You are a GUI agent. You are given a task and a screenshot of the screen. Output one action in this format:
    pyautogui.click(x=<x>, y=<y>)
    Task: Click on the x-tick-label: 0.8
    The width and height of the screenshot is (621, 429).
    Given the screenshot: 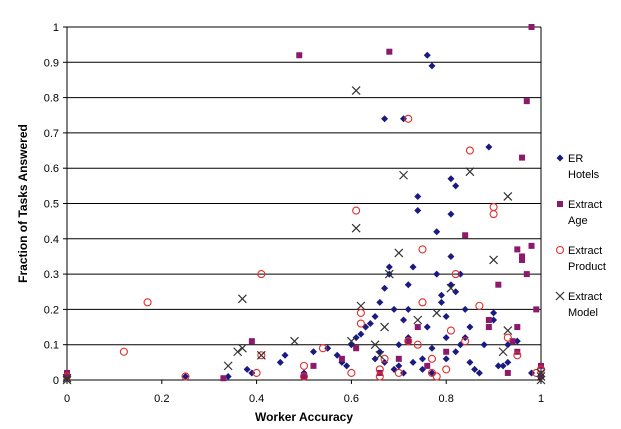 What is the action you would take?
    pyautogui.click(x=446, y=399)
    